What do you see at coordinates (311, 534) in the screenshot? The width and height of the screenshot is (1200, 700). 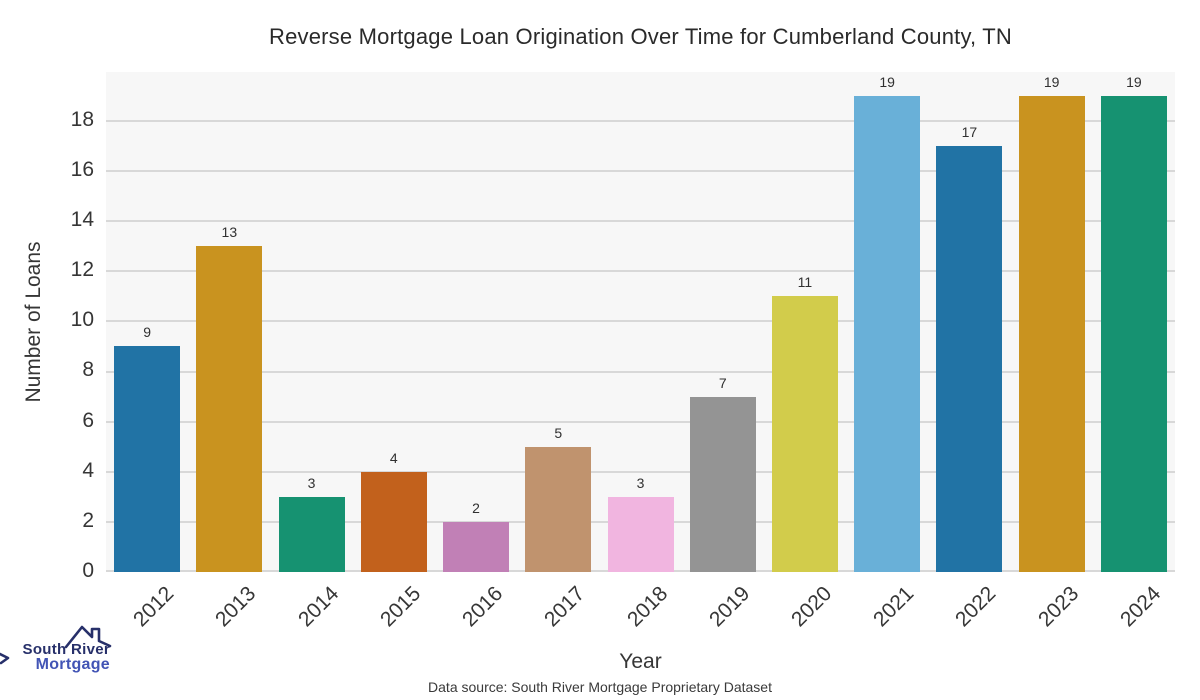 I see `bar-2014` at bounding box center [311, 534].